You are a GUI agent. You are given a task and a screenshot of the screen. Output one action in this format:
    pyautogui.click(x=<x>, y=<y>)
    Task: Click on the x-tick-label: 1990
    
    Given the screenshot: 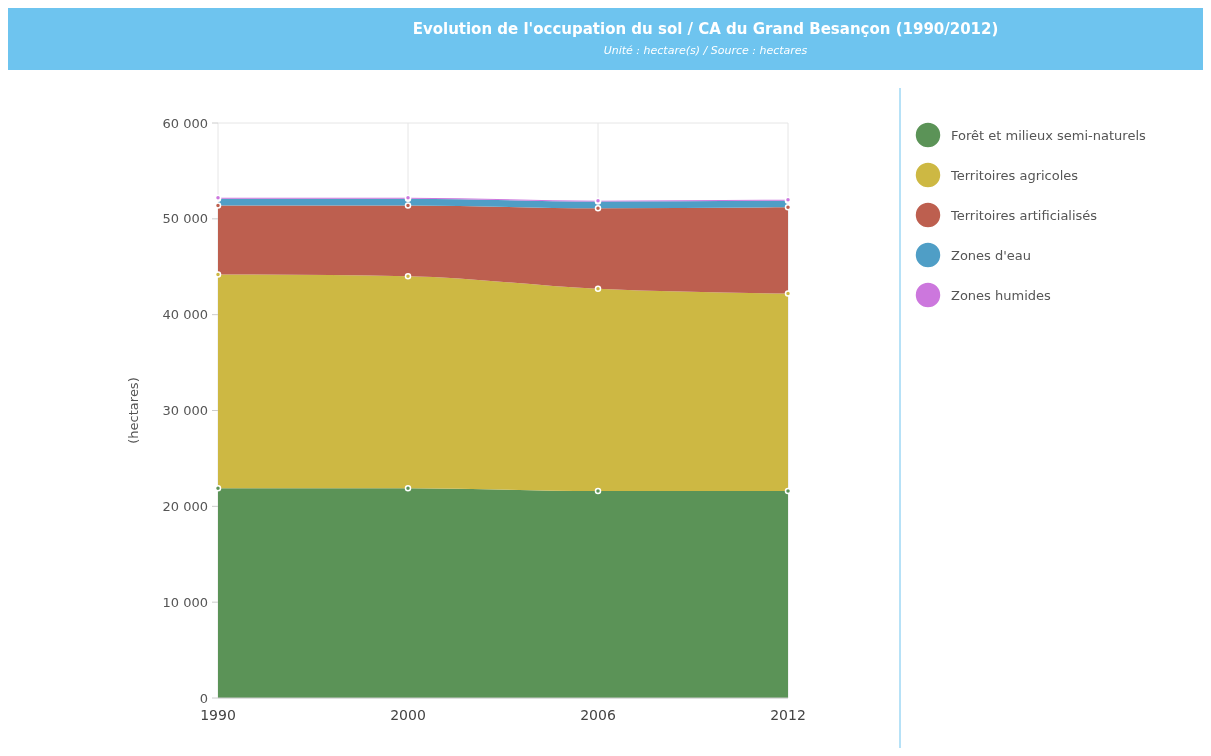 What is the action you would take?
    pyautogui.click(x=218, y=715)
    